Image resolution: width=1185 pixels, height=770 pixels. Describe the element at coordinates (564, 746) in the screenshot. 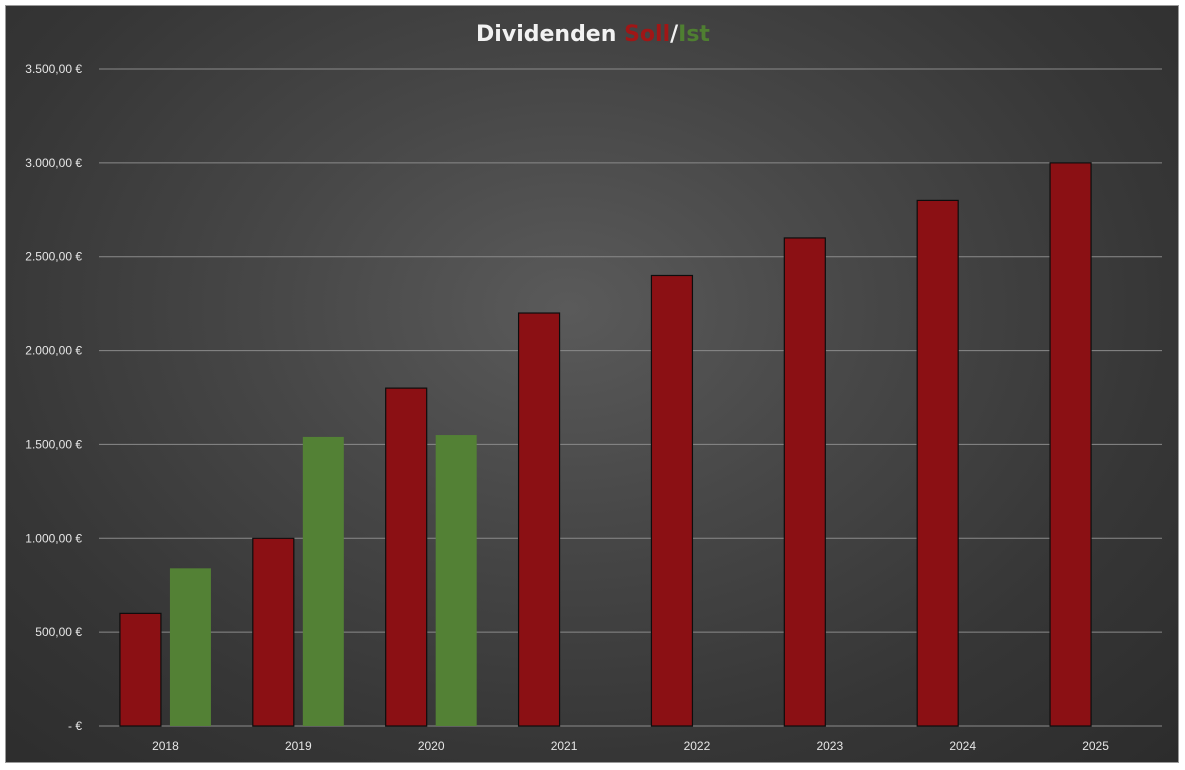

I see `x-tick-label: 2021` at that location.